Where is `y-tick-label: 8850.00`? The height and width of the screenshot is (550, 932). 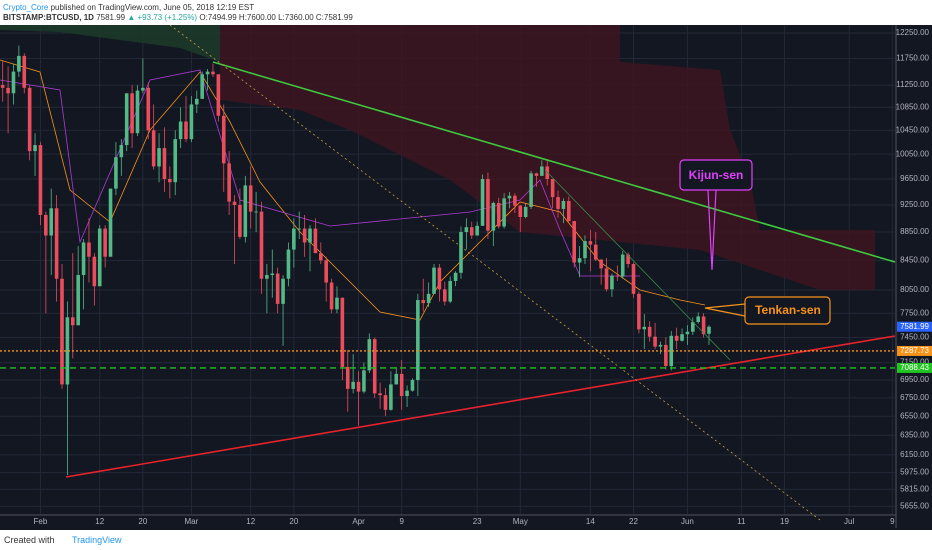
y-tick-label: 8850.00 is located at coordinates (914, 231).